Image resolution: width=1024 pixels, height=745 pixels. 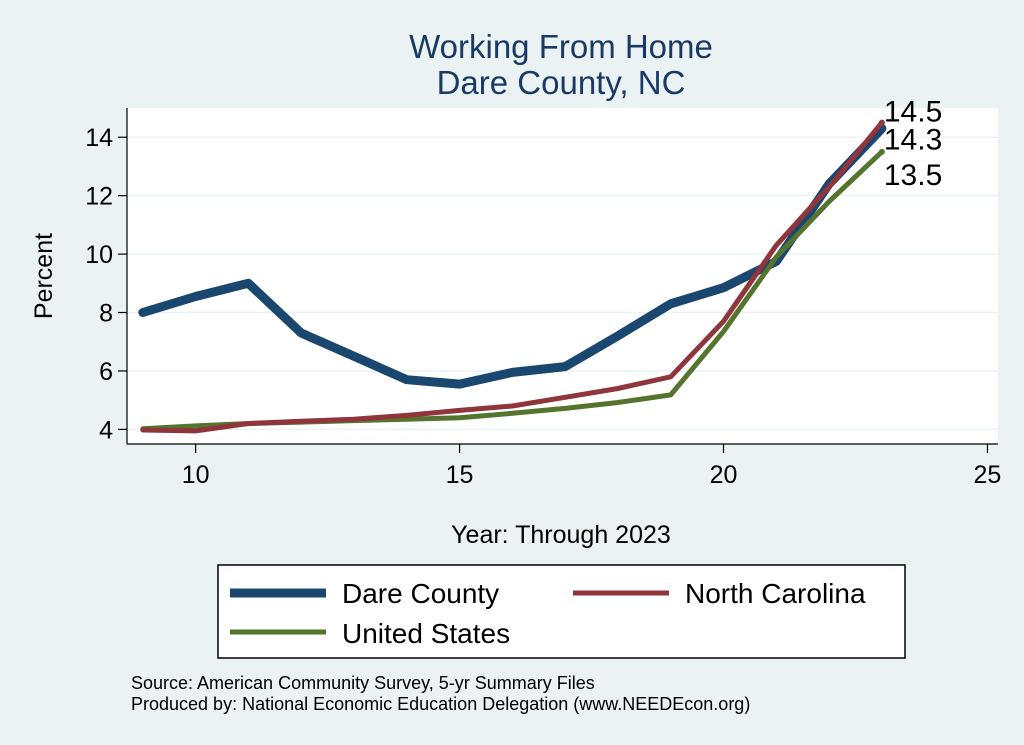 I want to click on y-axis-title: Percent, so click(x=44, y=276).